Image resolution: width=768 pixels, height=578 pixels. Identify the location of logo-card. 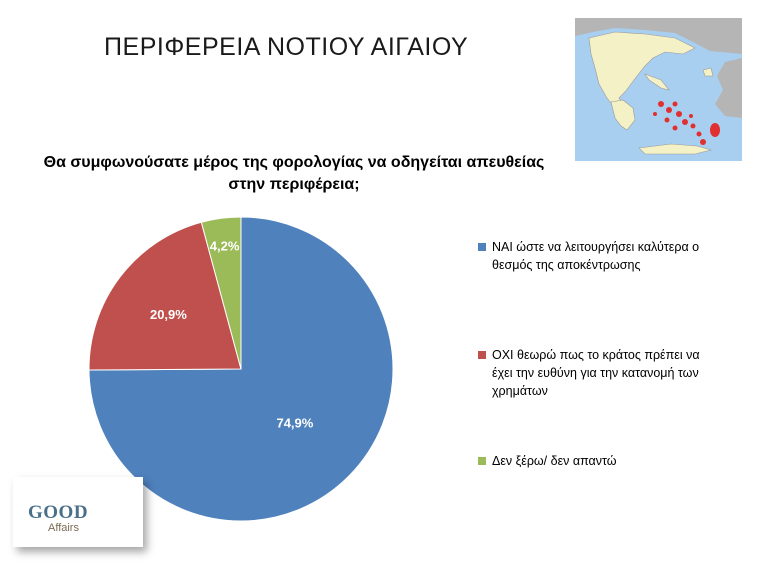
(78, 512).